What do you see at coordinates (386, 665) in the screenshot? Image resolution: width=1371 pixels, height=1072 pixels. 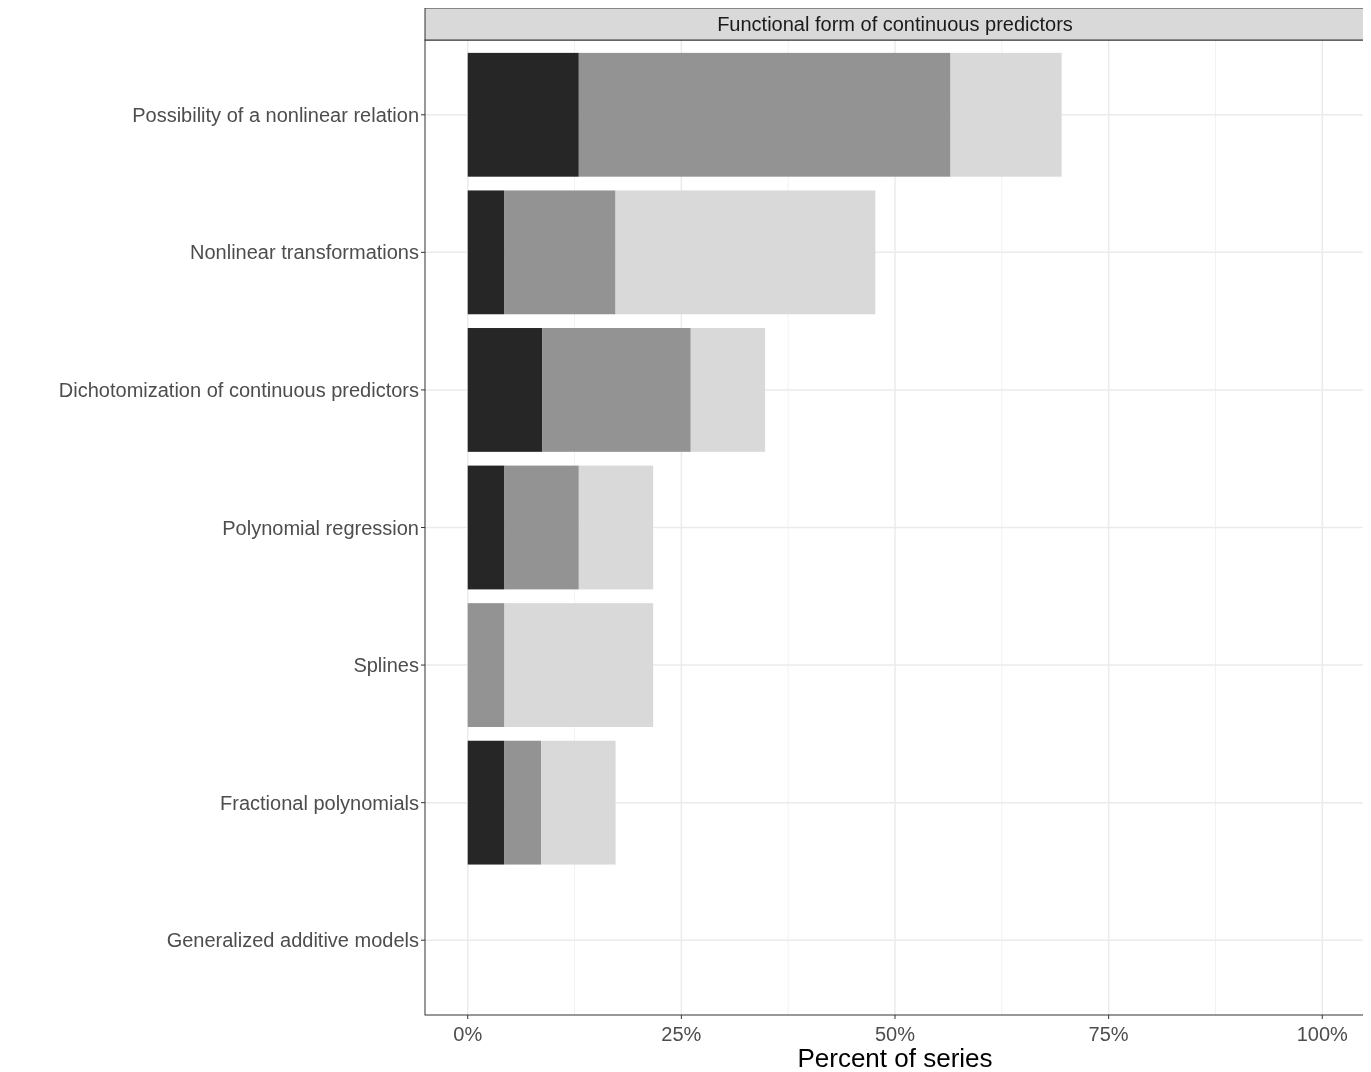 I see `y-tick-label: Splines` at bounding box center [386, 665].